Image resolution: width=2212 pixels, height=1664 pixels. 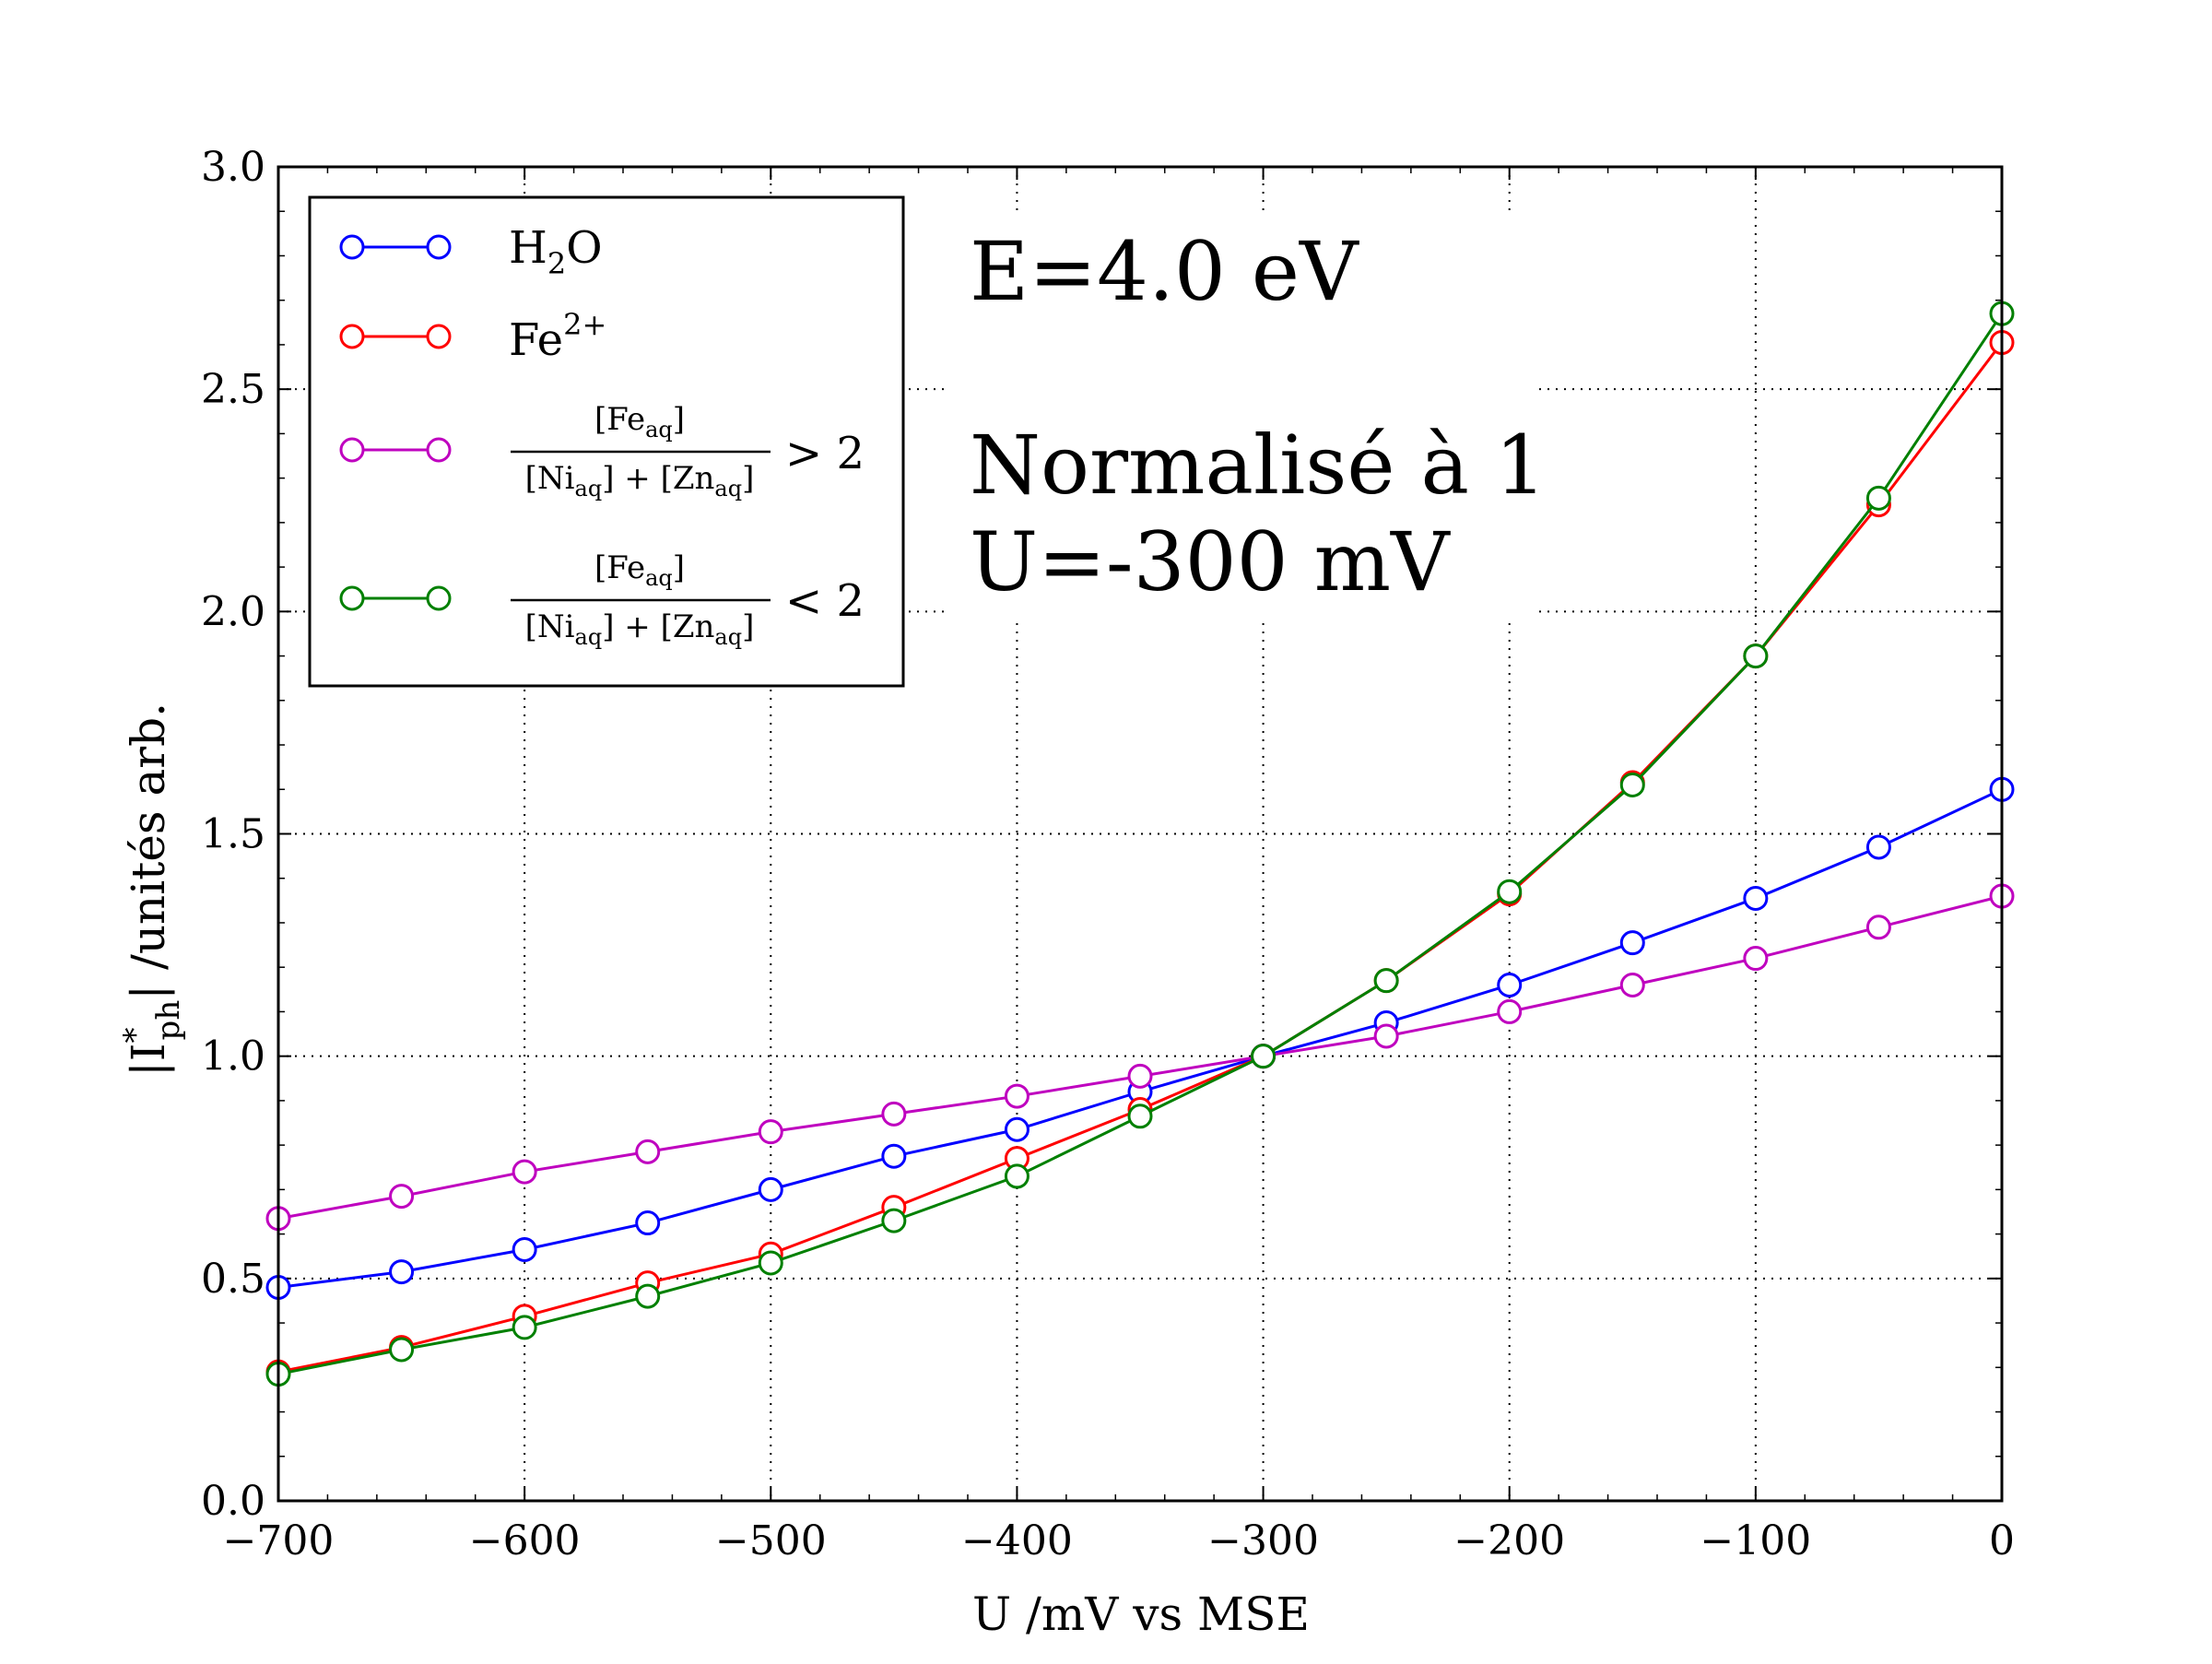 What do you see at coordinates (2002, 1540) in the screenshot?
I see `x-tick-label: 0` at bounding box center [2002, 1540].